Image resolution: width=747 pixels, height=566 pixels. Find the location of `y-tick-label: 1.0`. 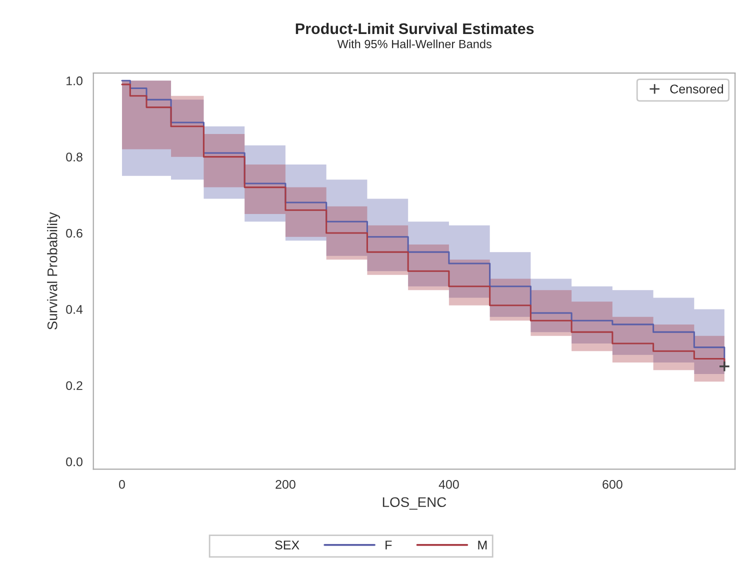

y-tick-label: 1.0 is located at coordinates (74, 81).